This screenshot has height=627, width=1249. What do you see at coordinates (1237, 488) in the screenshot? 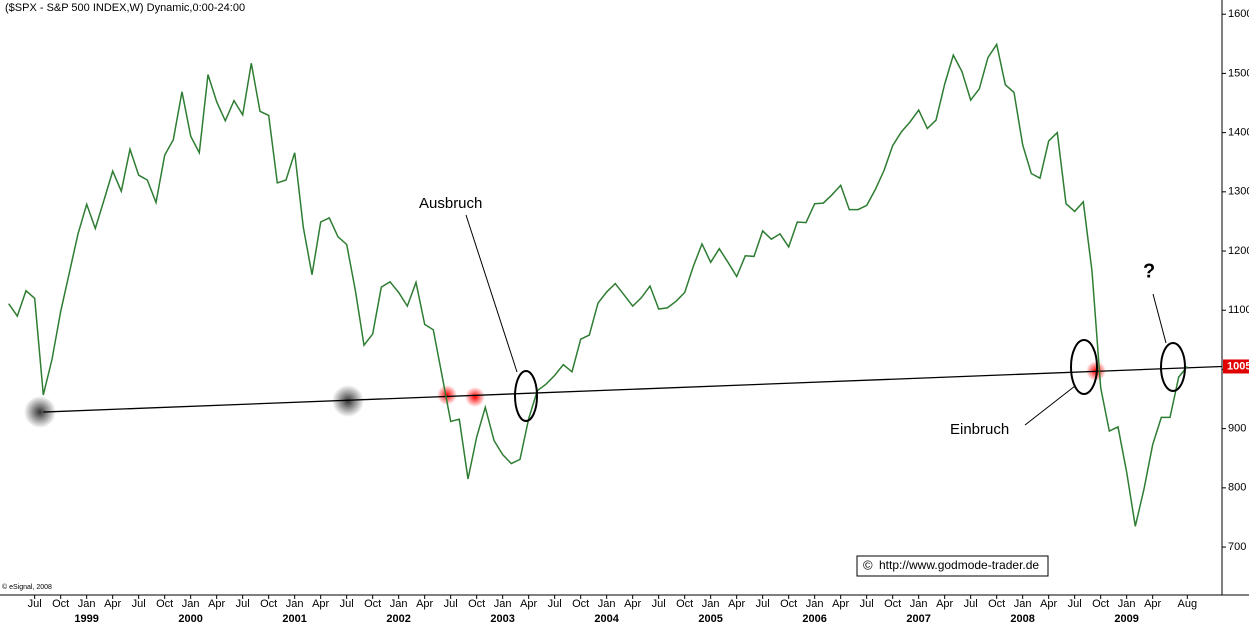
I see `y-tick-label: 800` at bounding box center [1237, 488].